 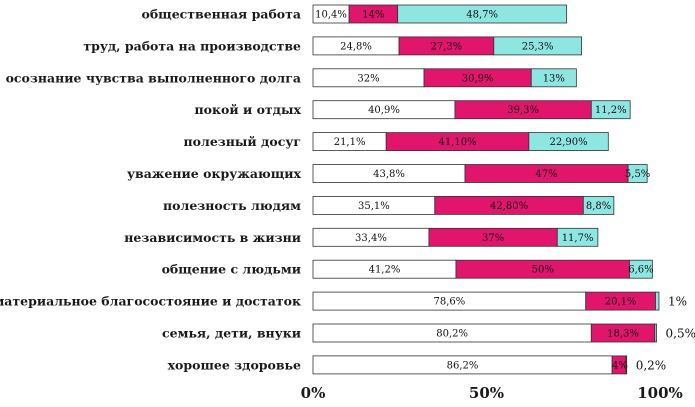 I want to click on category-label: материальное благосостояние и достаток, so click(x=150, y=301).